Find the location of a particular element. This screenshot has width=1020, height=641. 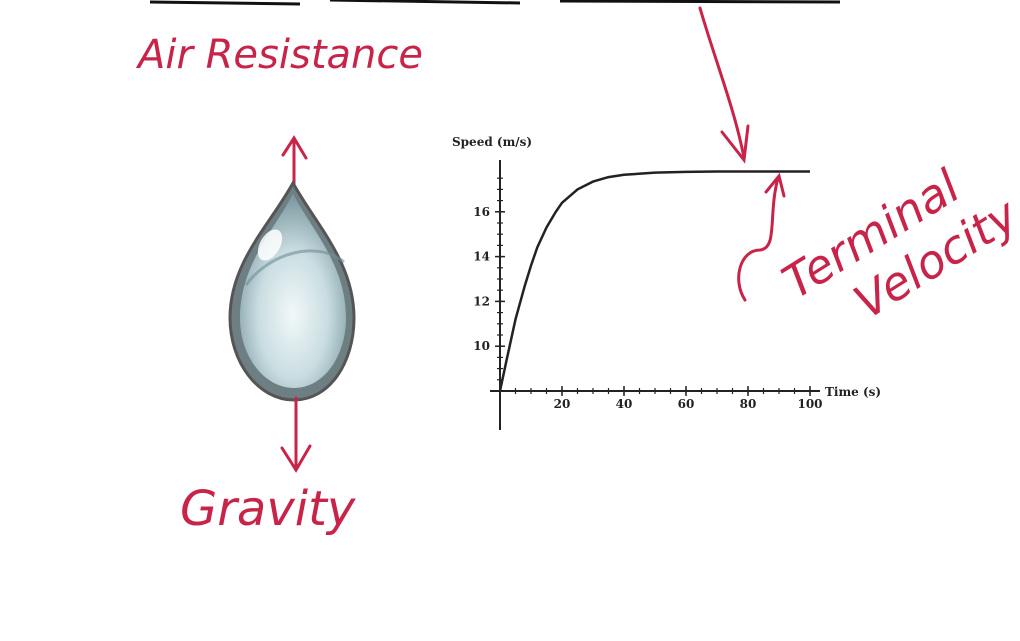

water-drop-icon is located at coordinates (292, 290).